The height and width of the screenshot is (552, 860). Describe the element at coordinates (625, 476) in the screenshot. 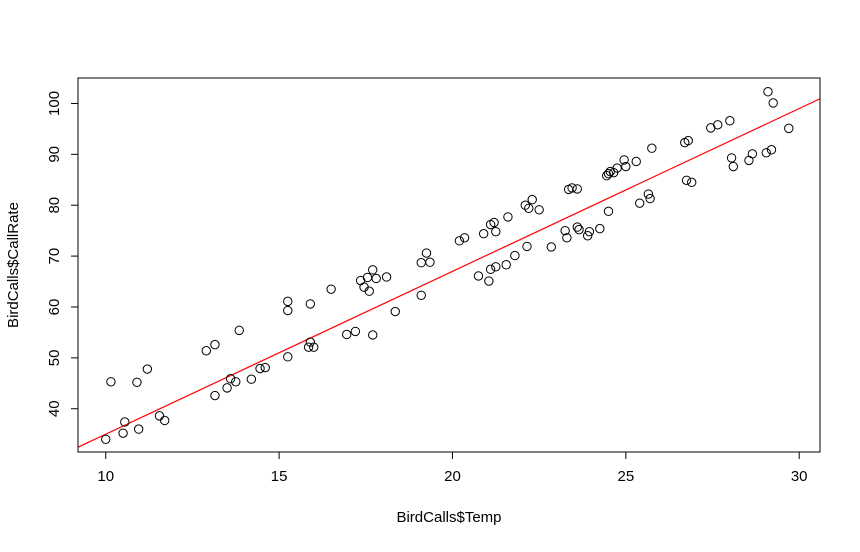

I see `x-tick-label: 25` at that location.